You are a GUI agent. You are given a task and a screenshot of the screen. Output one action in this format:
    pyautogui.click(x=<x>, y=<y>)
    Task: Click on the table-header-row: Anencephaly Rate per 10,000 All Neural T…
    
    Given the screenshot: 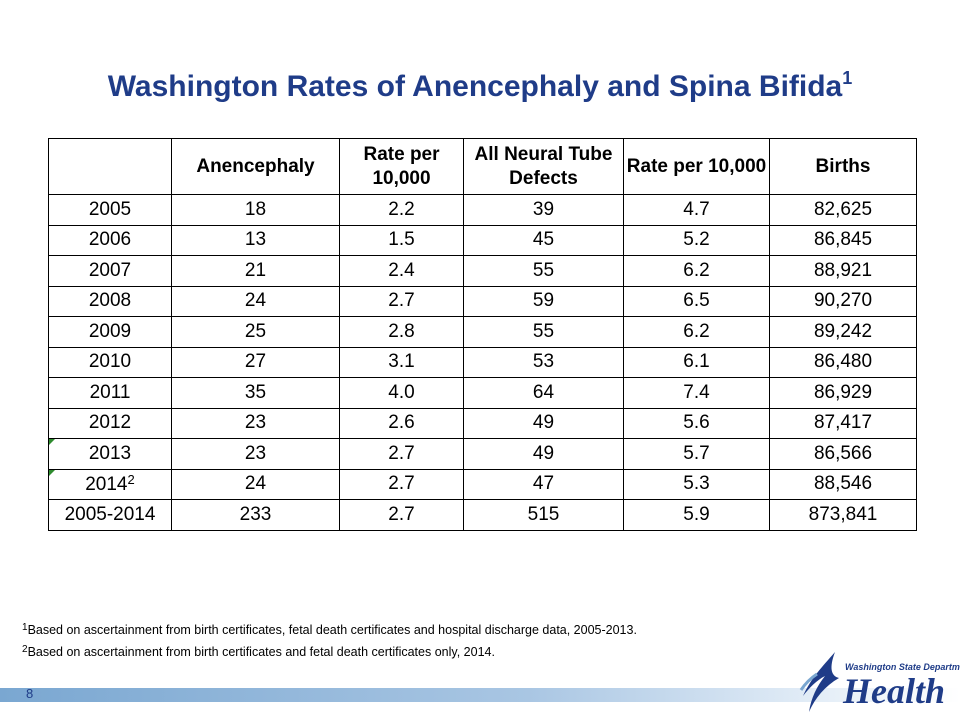 What is the action you would take?
    pyautogui.click(x=482, y=166)
    